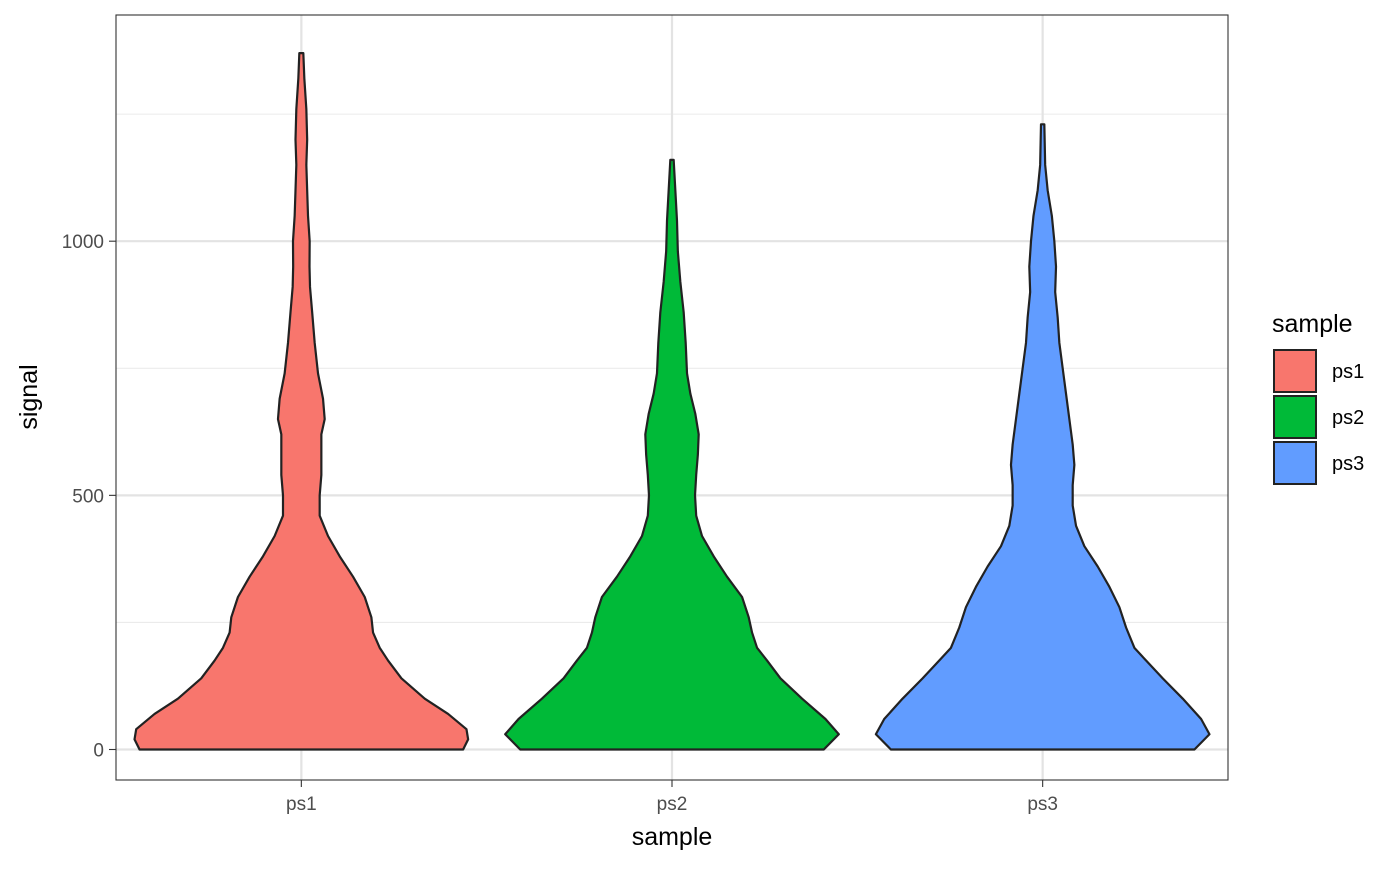 The image size is (1400, 870). What do you see at coordinates (1348, 464) in the screenshot?
I see `legend-label-ps3: ps3` at bounding box center [1348, 464].